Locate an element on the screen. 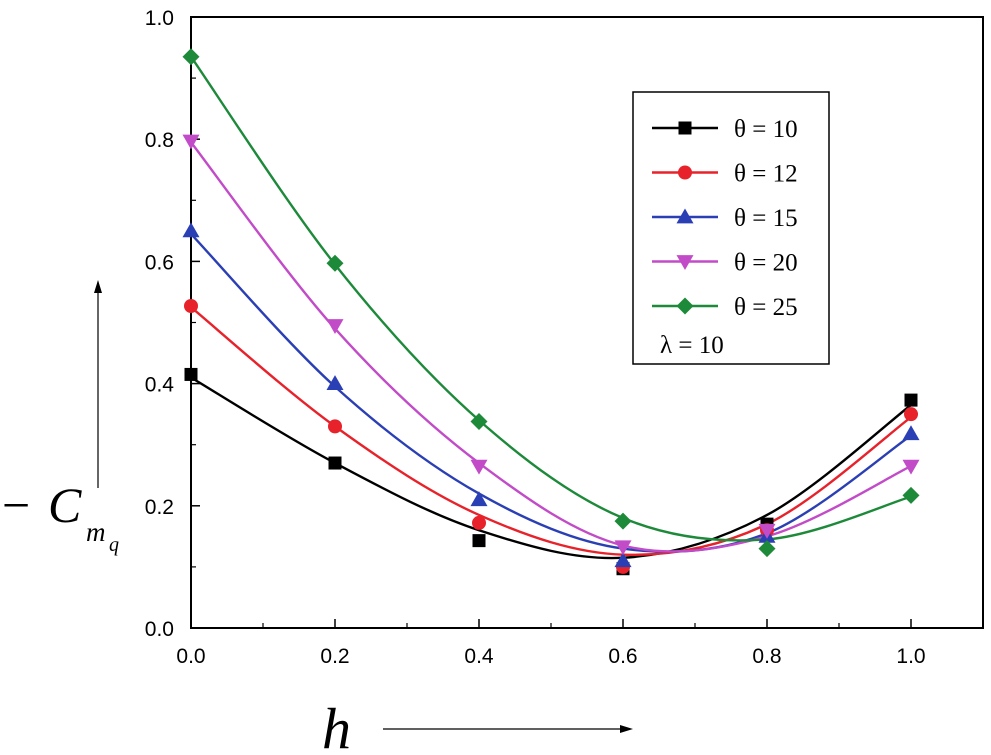  y-tick-label: 0.2 is located at coordinates (159, 507).